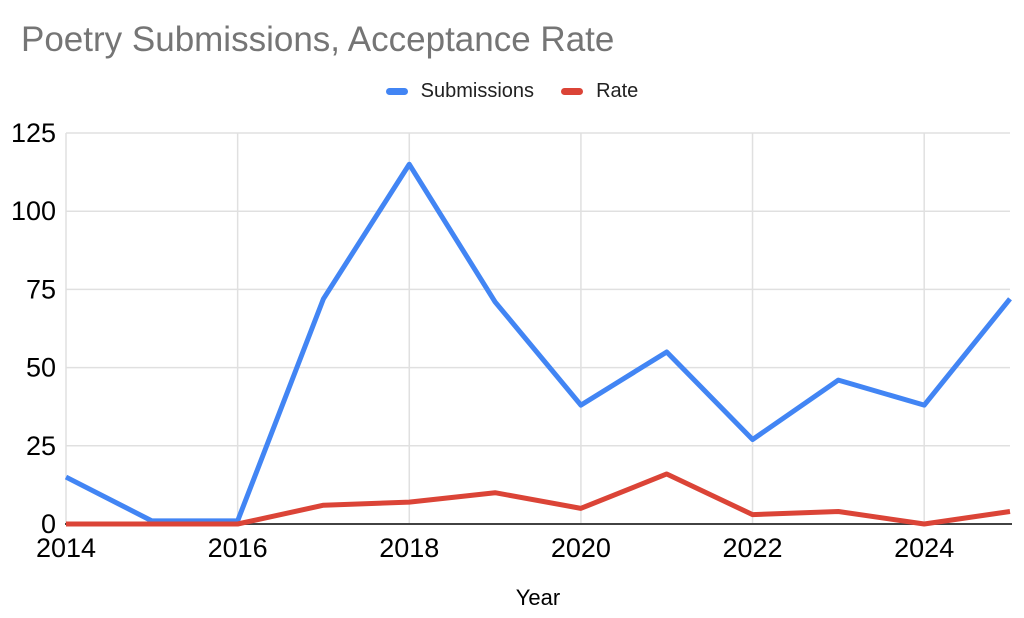 The image size is (1024, 618). What do you see at coordinates (33, 133) in the screenshot?
I see `y-tick-label: 125` at bounding box center [33, 133].